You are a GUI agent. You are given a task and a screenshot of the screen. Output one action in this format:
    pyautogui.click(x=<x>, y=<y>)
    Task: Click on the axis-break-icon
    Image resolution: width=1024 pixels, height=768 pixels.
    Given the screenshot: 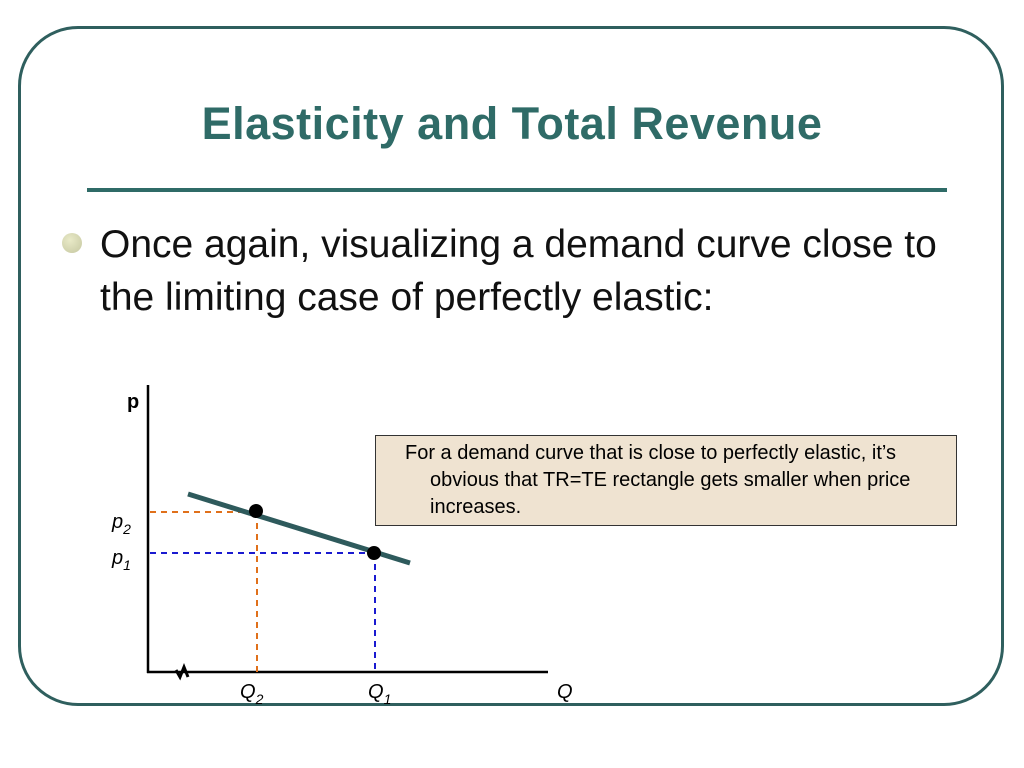 What is the action you would take?
    pyautogui.click(x=182, y=671)
    